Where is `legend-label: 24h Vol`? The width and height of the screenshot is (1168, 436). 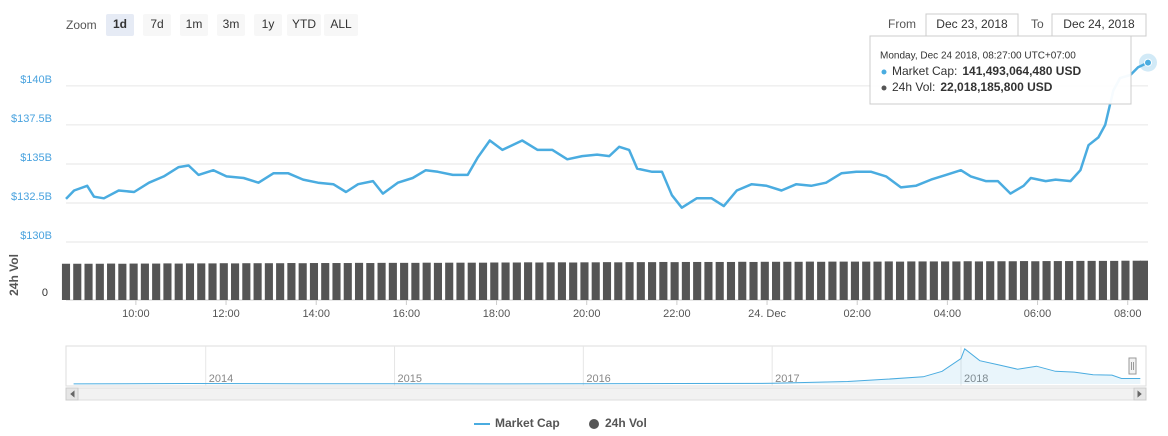
legend-label: 24h Vol is located at coordinates (626, 423).